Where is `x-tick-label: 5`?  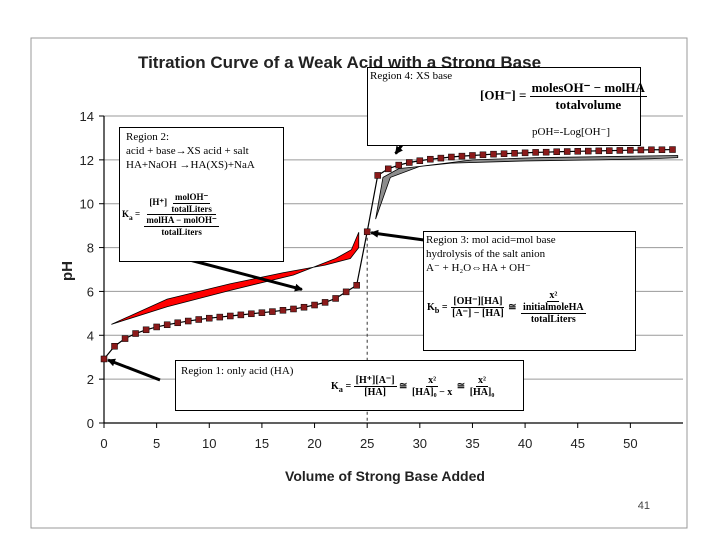
x-tick-label: 5 is located at coordinates (156, 443).